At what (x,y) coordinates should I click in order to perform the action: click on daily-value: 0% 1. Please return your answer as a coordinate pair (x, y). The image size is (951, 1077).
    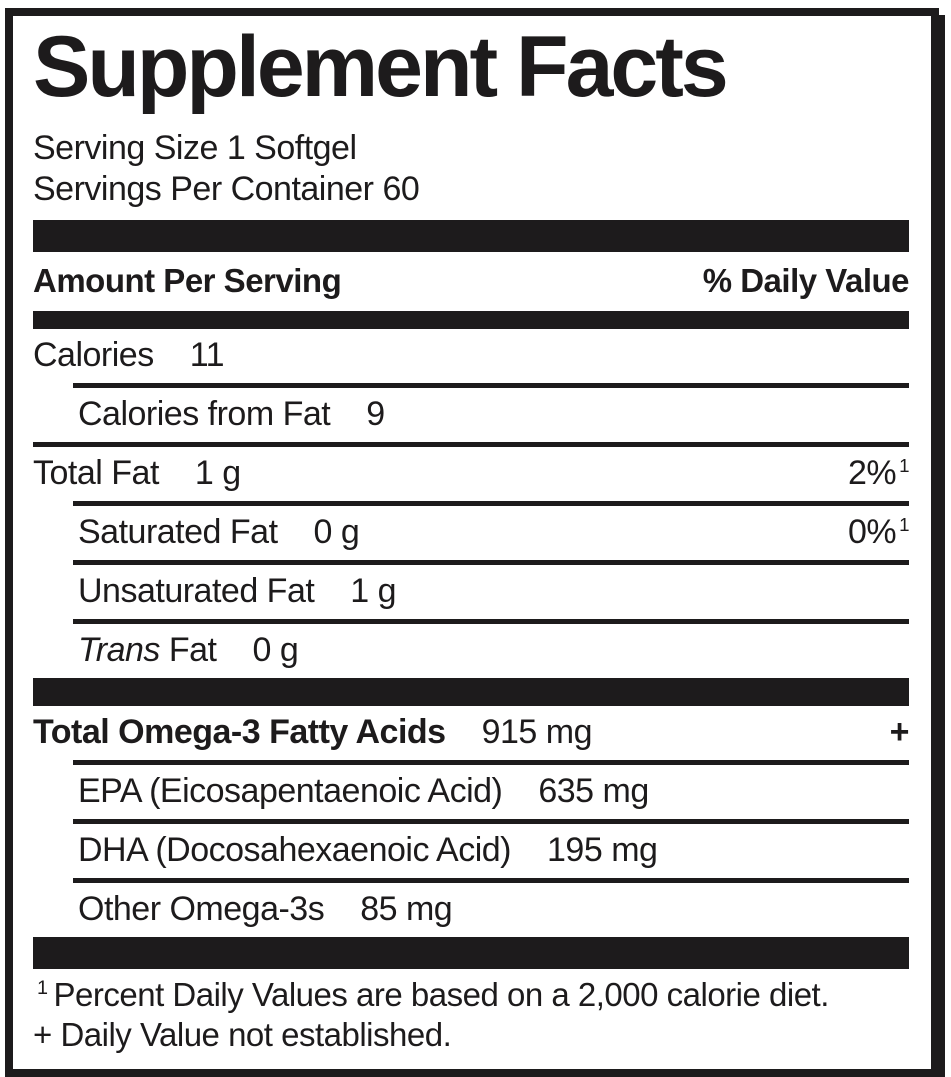
    Looking at the image, I should click on (878, 532).